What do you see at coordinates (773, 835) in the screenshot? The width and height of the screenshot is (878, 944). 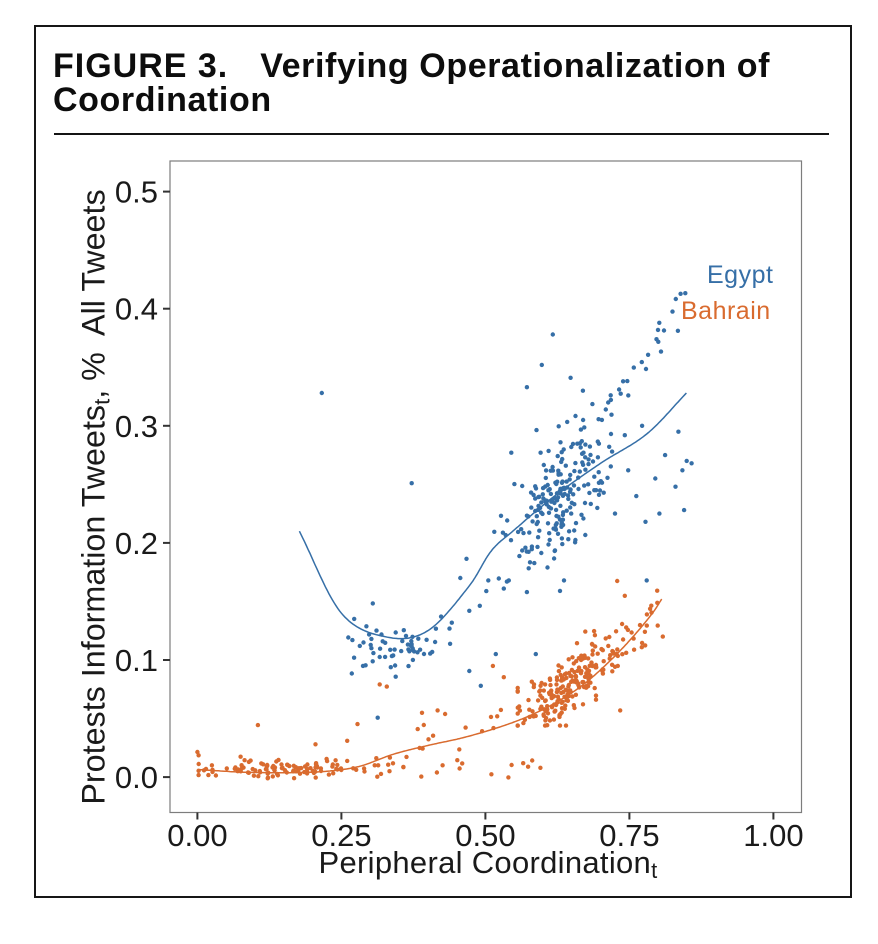 I see `svg-text: 1.00` at bounding box center [773, 835].